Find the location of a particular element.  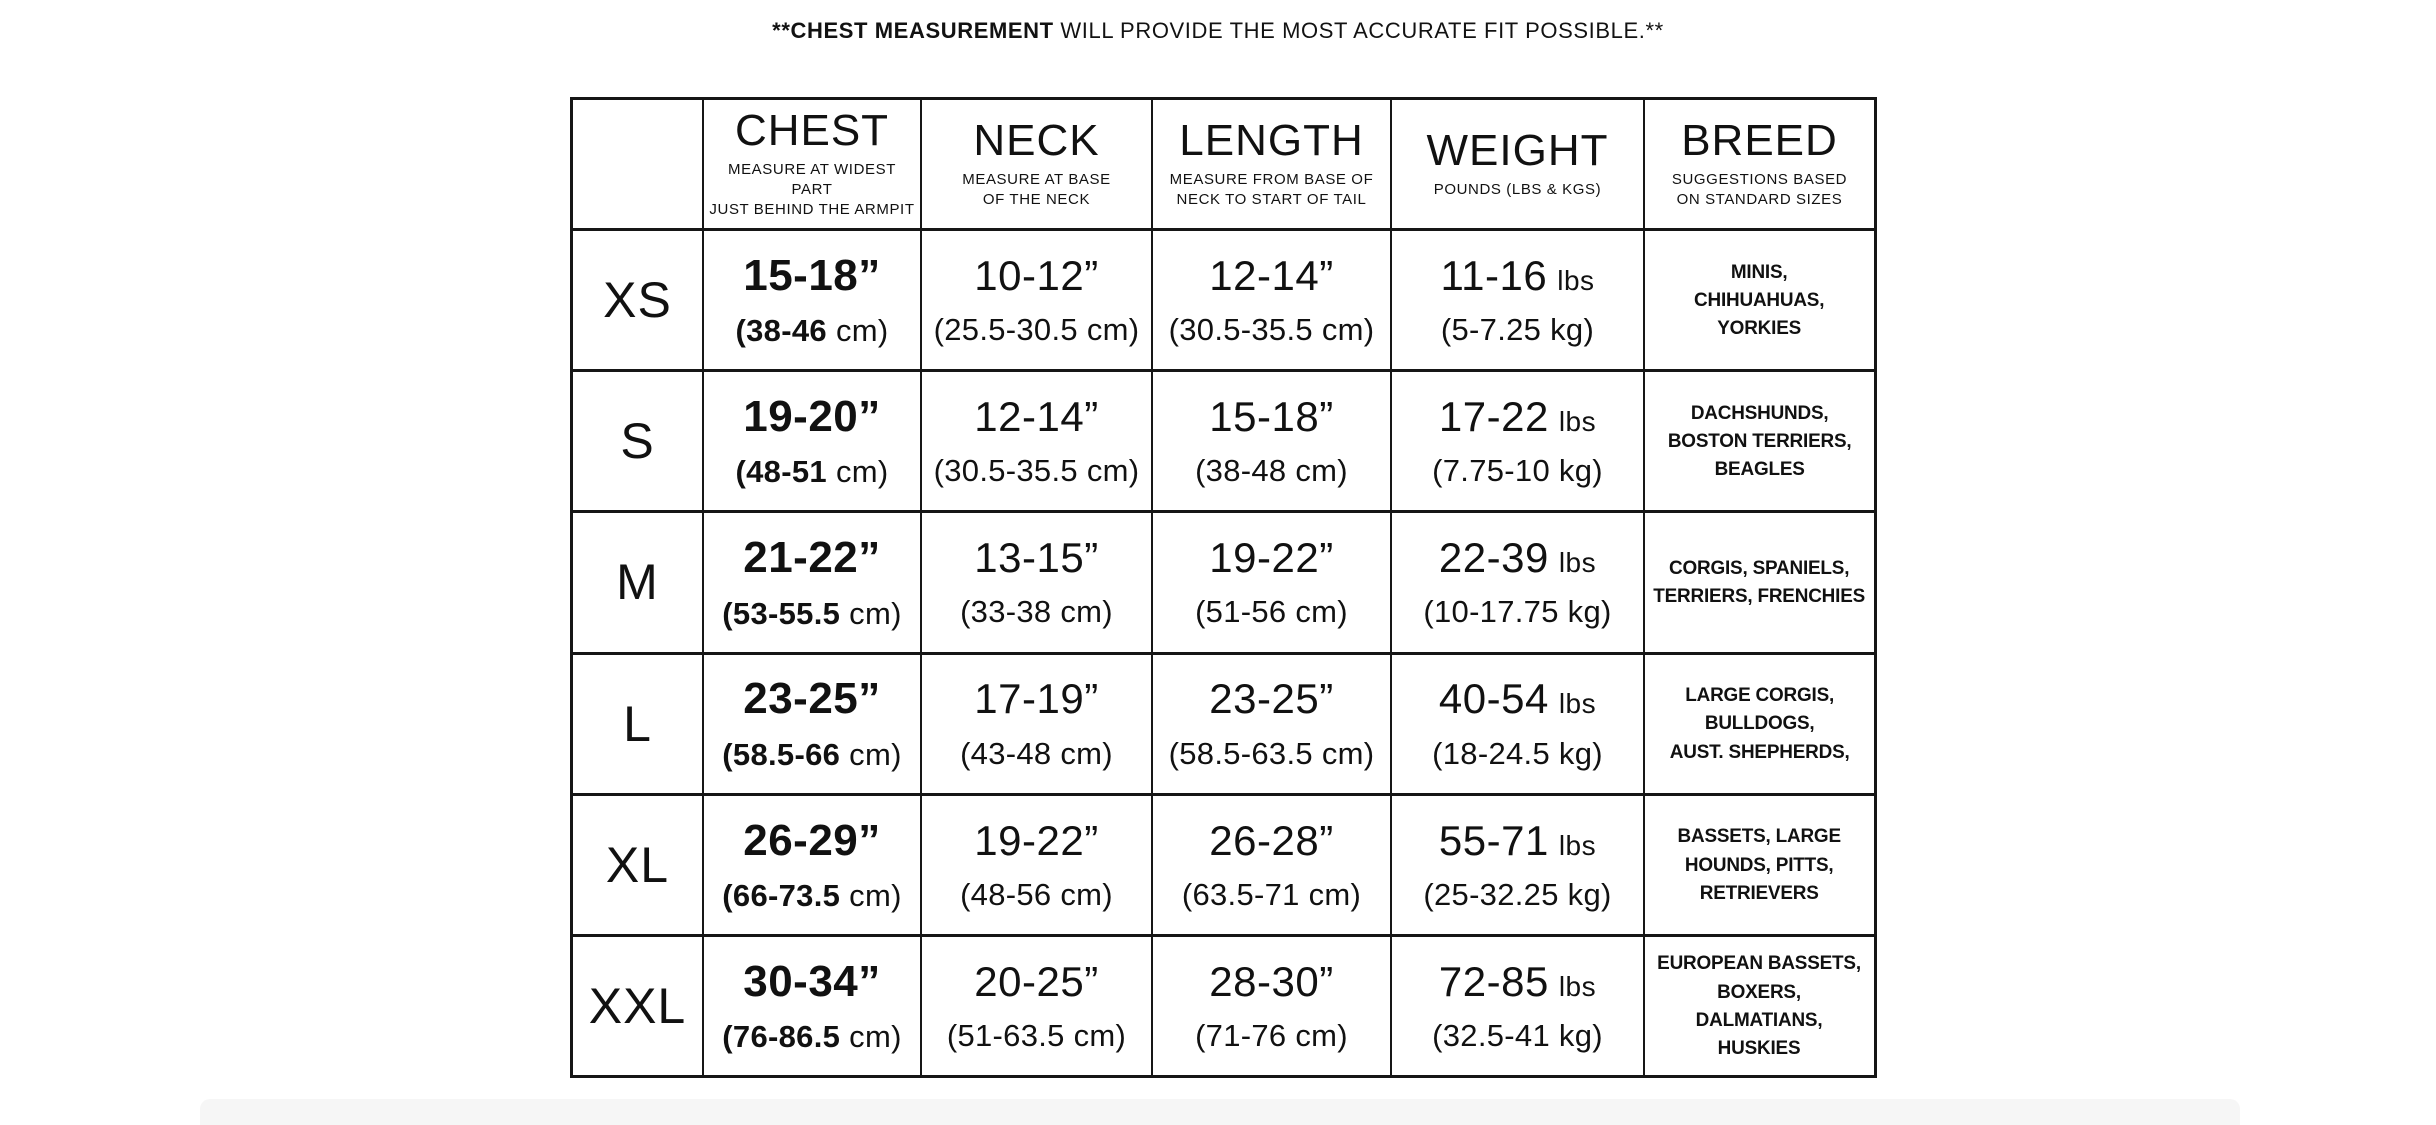

weight-kg: (32.5-41 kg) is located at coordinates (1517, 1035).